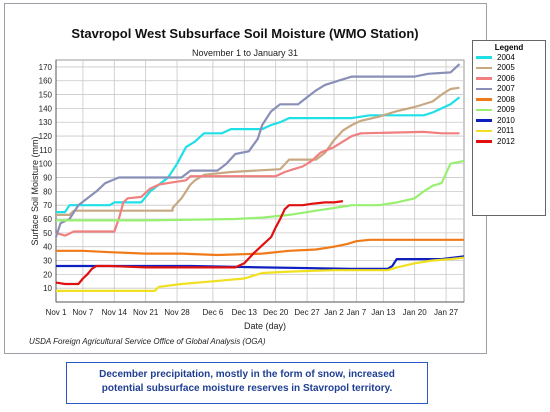  Describe the element at coordinates (415, 312) in the screenshot. I see `x-tick-label: Jan 20` at that location.